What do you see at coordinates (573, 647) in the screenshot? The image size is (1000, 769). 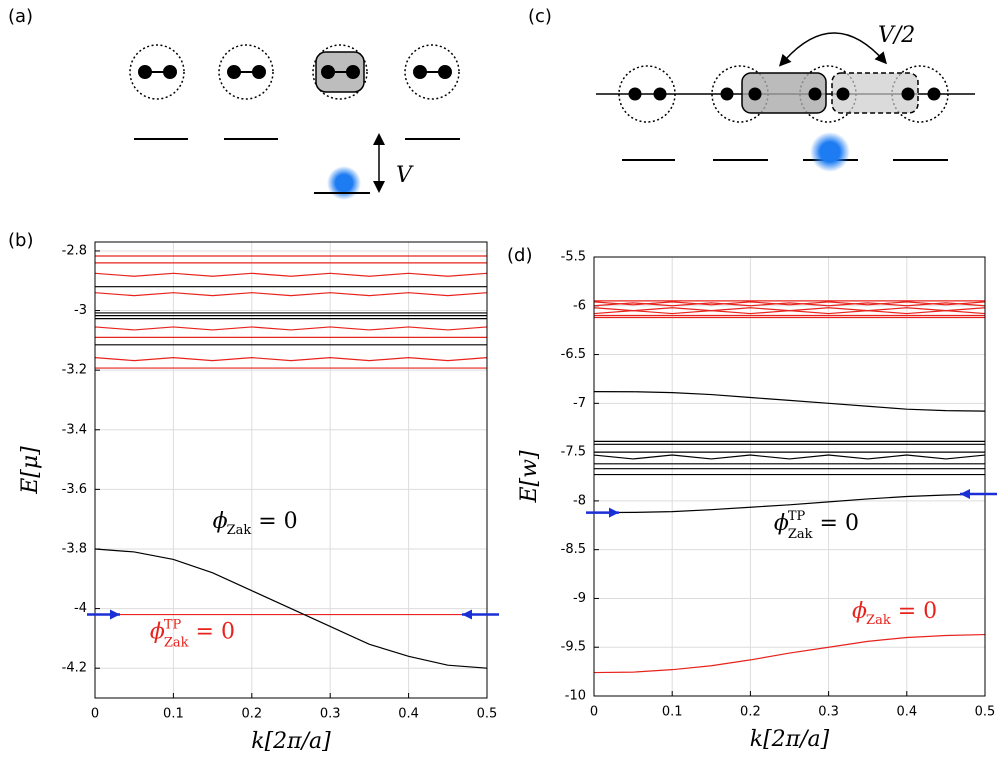 I see `y-tick-label: -9.5` at bounding box center [573, 647].